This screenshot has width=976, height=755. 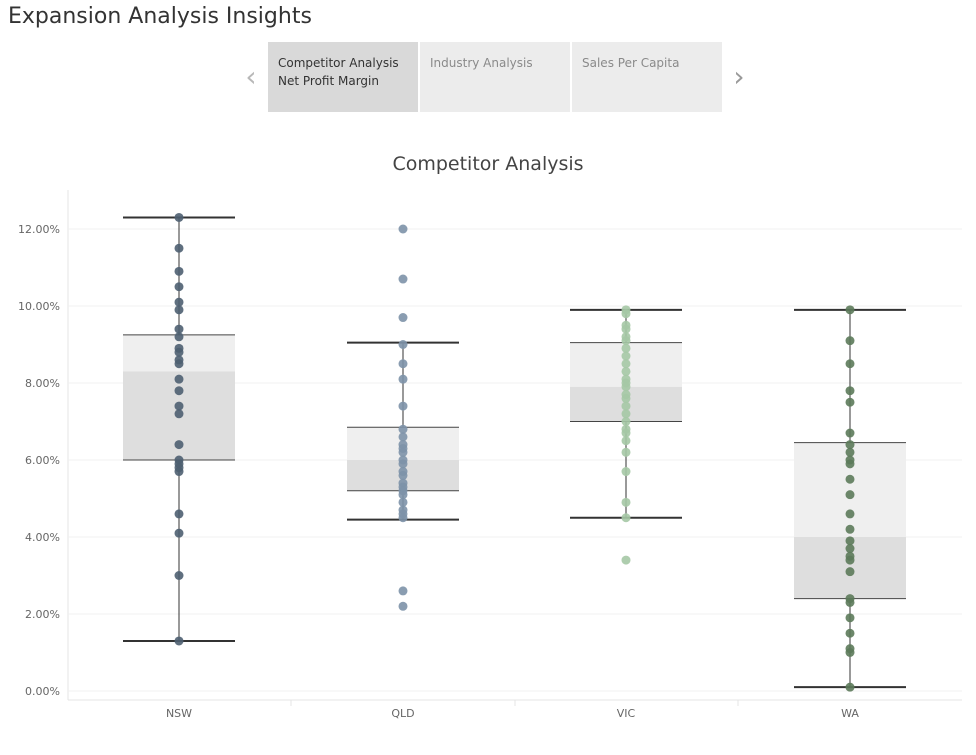 What do you see at coordinates (343, 77) in the screenshot?
I see `story-tab-competitor-analysis: Competitor Analysis Net Profit Margin` at bounding box center [343, 77].